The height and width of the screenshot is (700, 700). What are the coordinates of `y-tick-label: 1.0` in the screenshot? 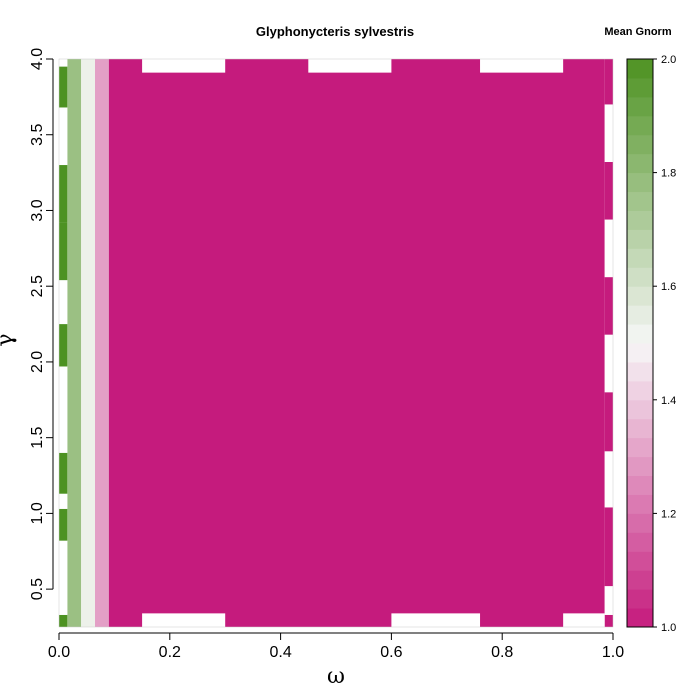 It's located at (37, 513).